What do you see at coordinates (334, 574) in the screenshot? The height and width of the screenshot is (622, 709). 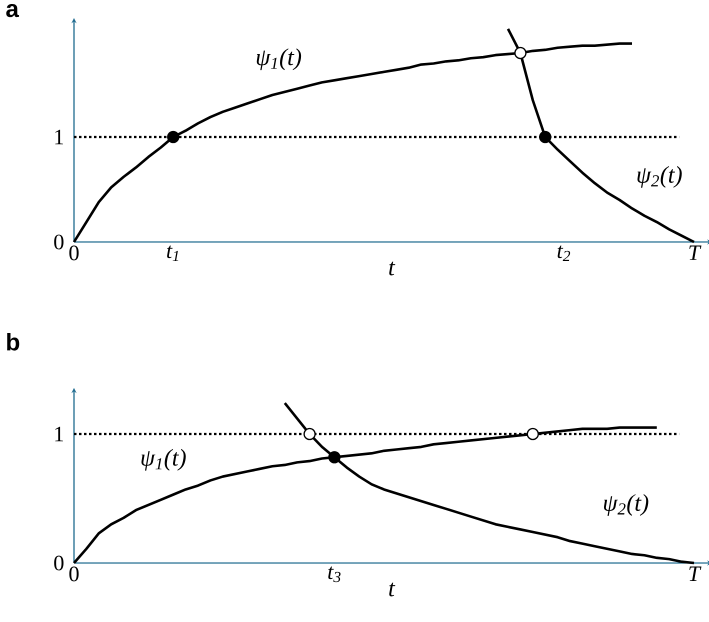 I see `text: t$_{3}$` at bounding box center [334, 574].